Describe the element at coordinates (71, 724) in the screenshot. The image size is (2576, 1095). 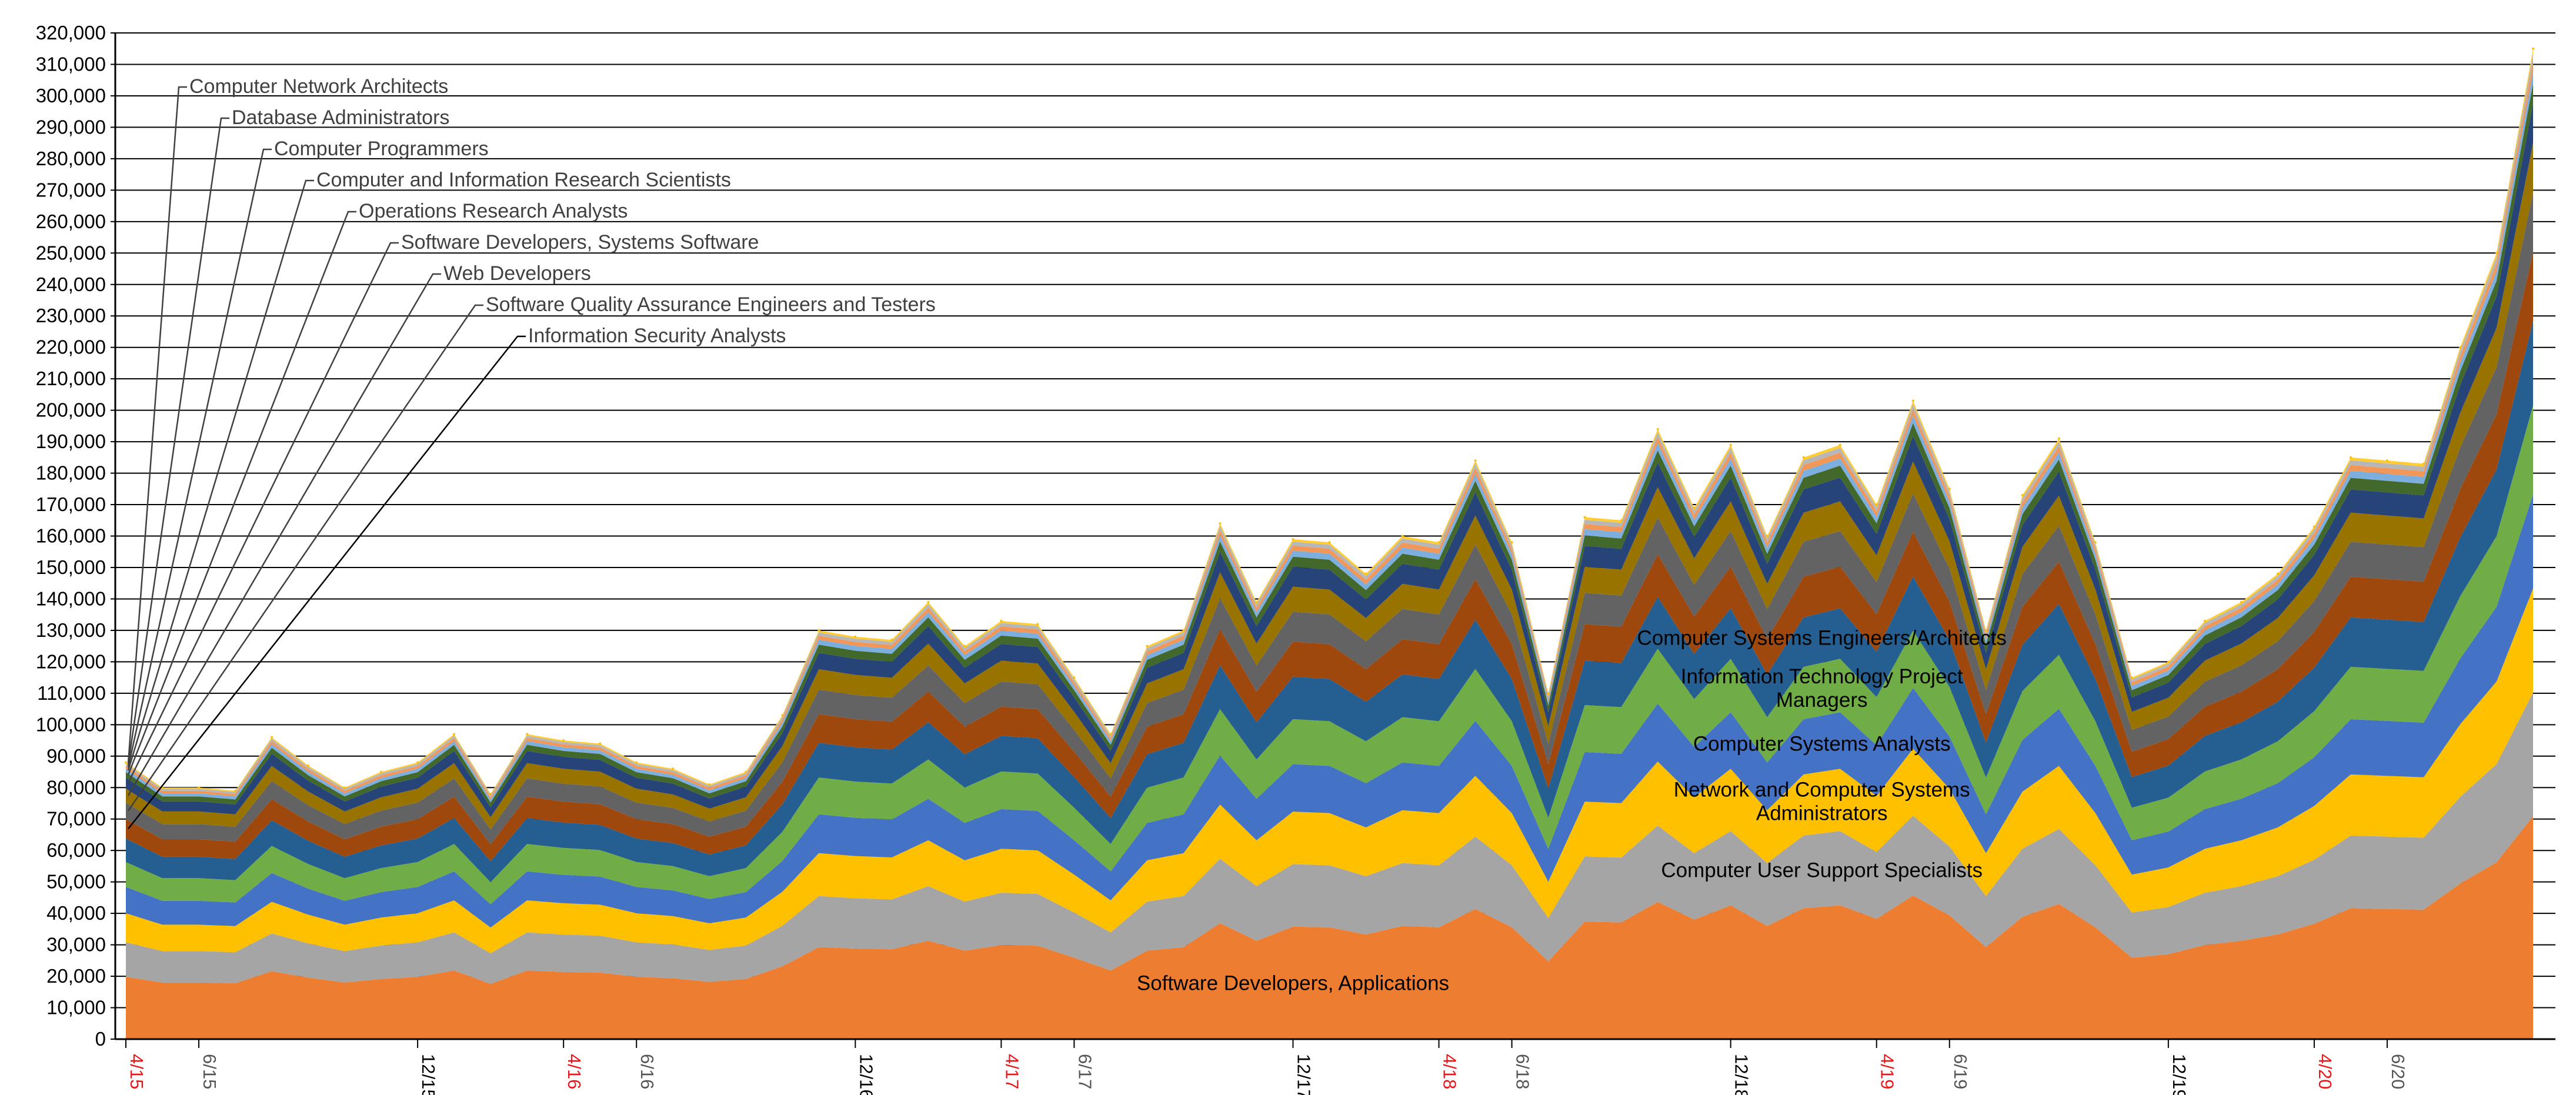
I see `y-tick-label: 100,000` at that location.